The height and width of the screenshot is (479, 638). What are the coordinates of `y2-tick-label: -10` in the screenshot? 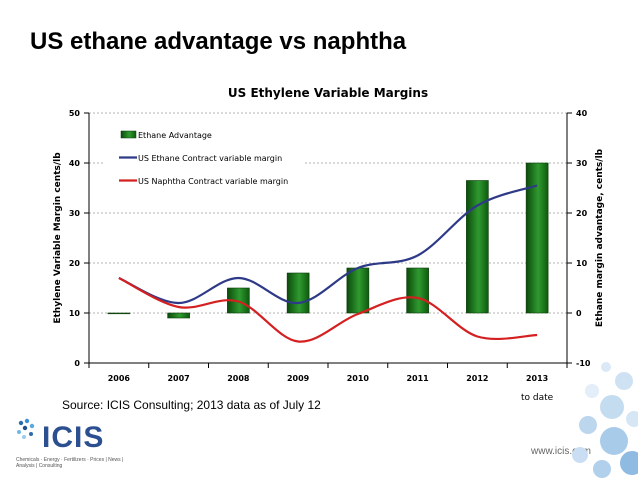 It's located at (583, 363).